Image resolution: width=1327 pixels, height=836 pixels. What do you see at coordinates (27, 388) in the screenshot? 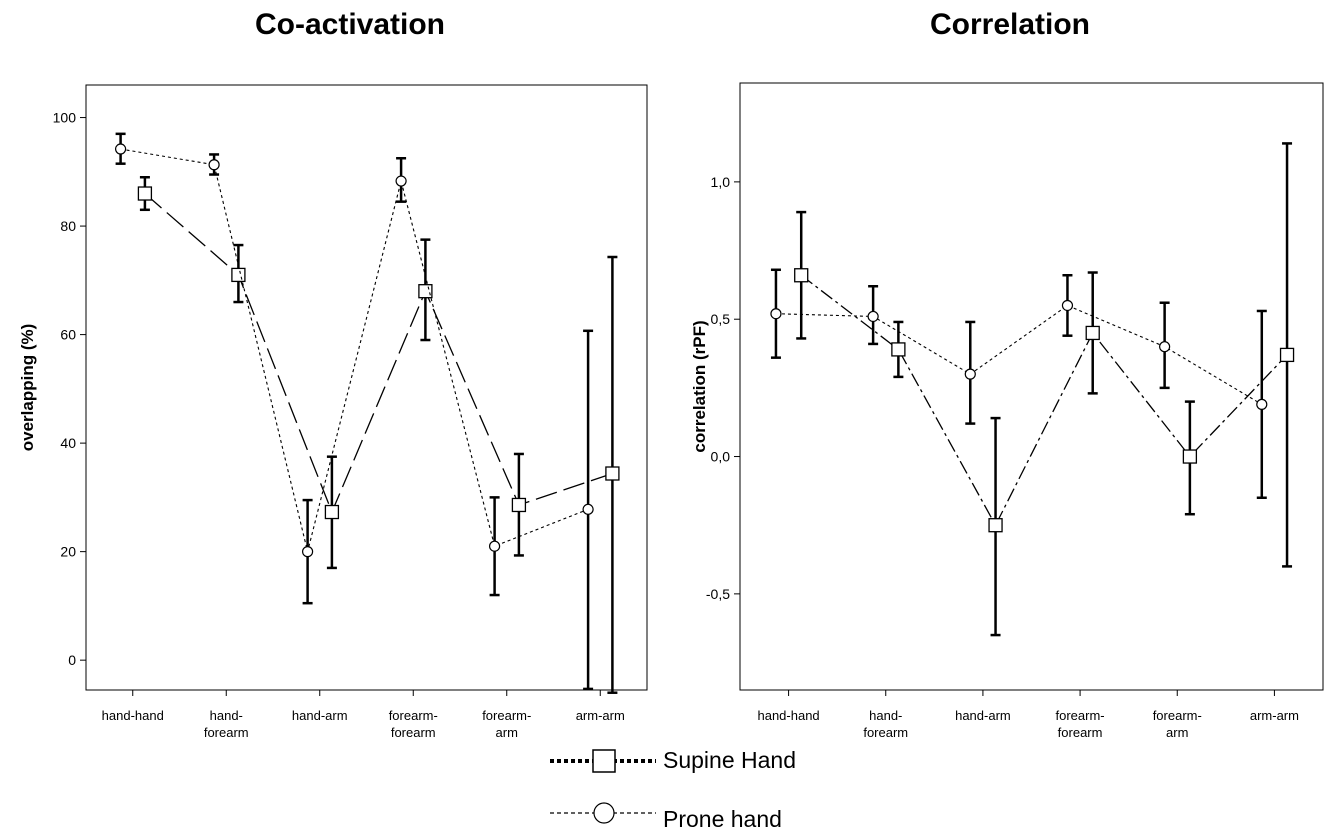
I see `coactivation-ylabel: overlapping (%)` at bounding box center [27, 388].